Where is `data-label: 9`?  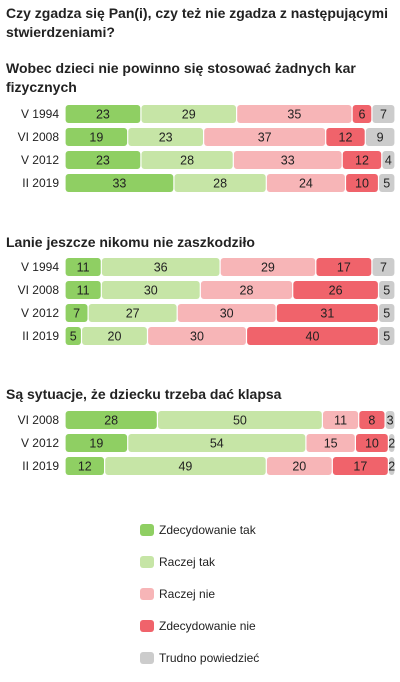 data-label: 9 is located at coordinates (380, 138).